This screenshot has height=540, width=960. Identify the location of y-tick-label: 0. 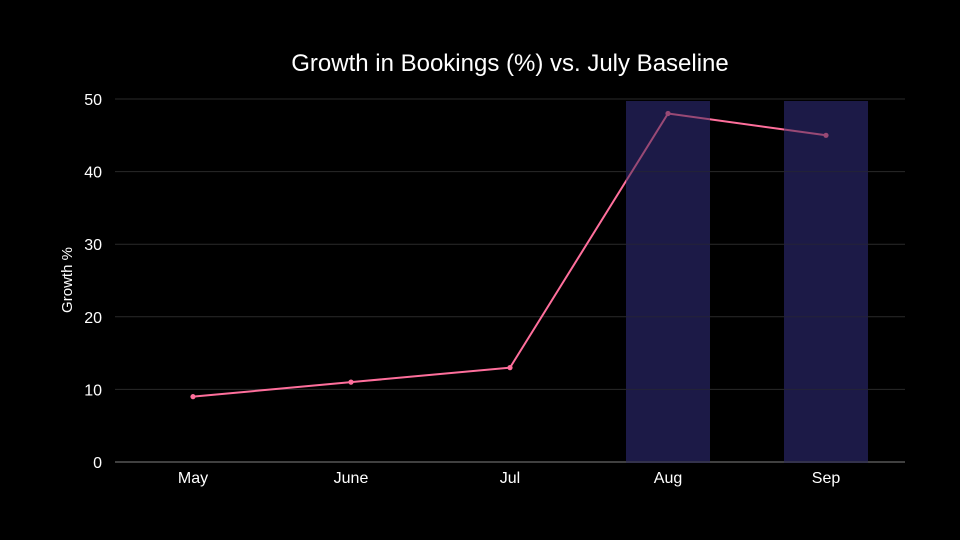
(97, 463).